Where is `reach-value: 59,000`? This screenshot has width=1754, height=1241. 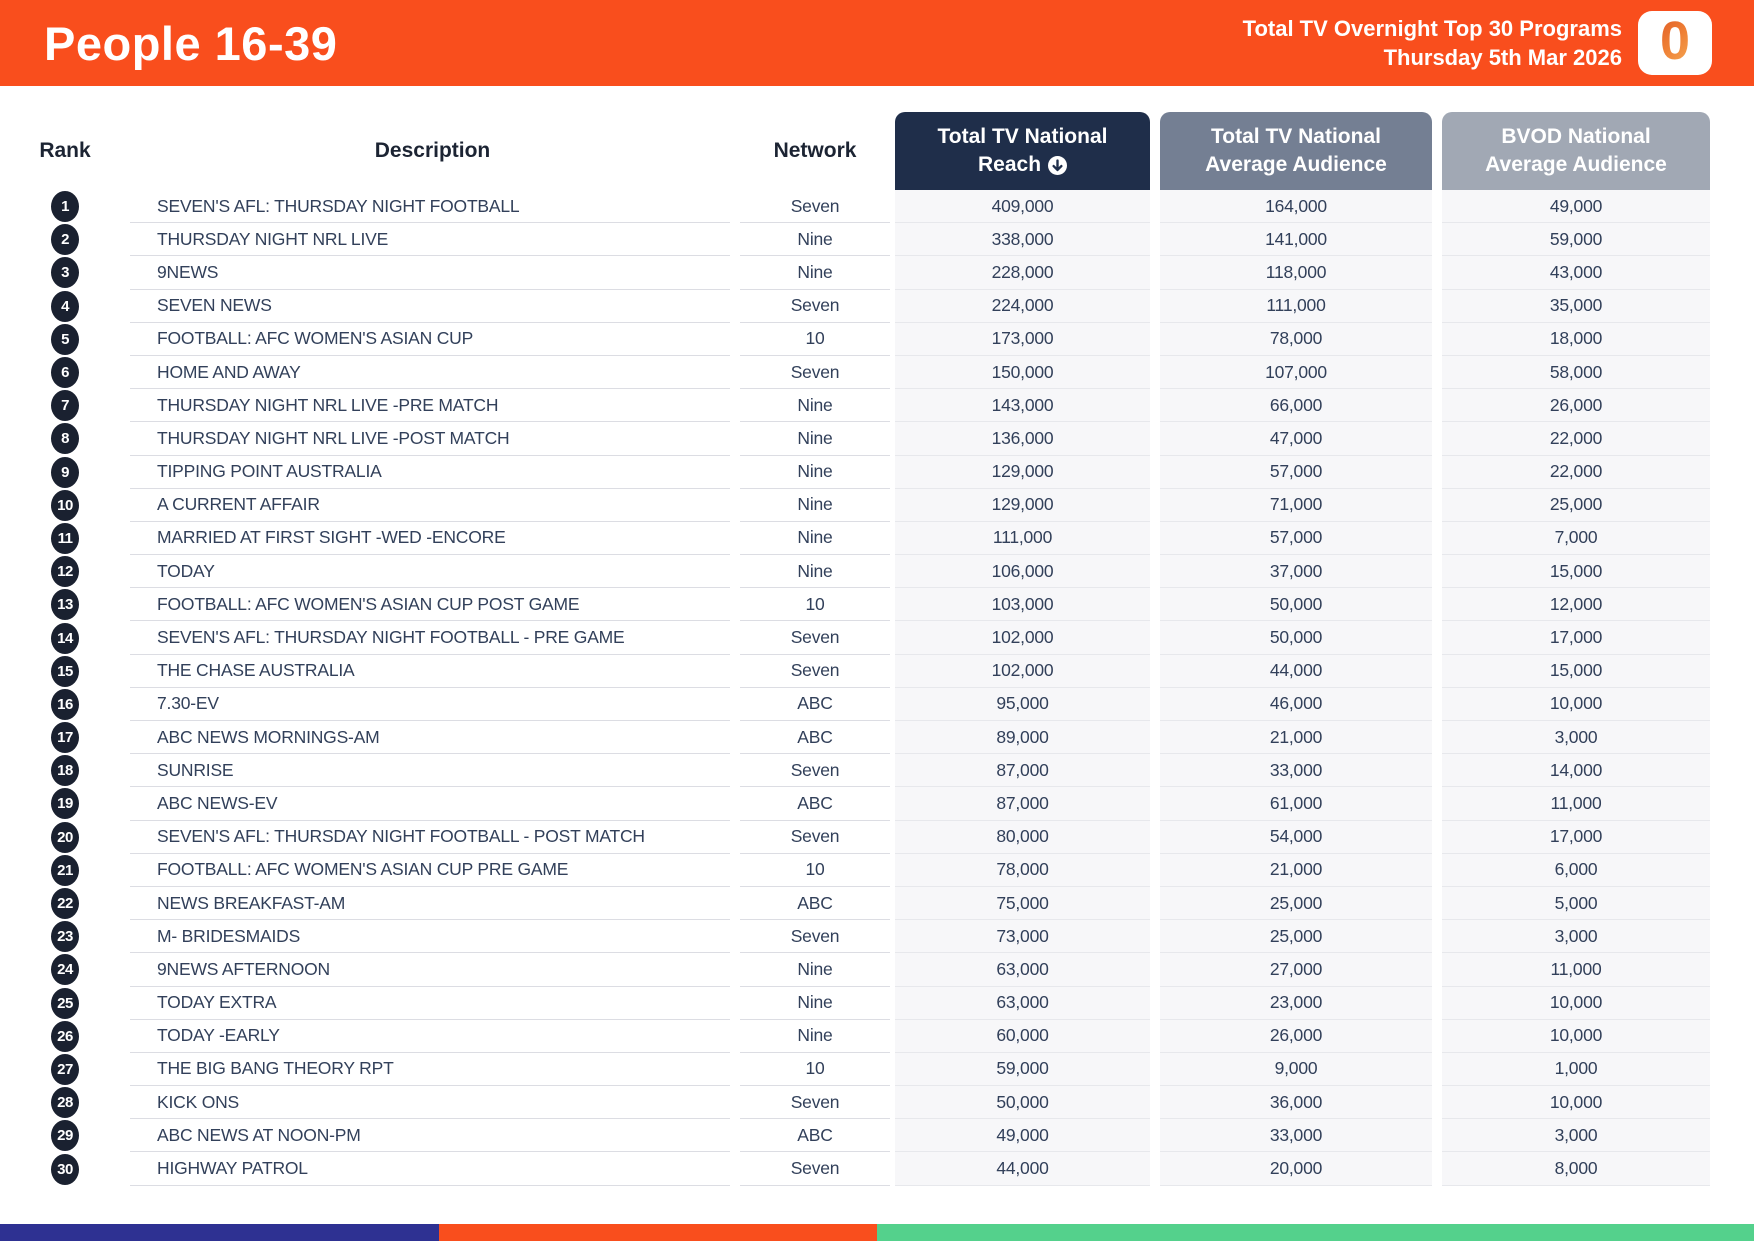
reach-value: 59,000 is located at coordinates (1022, 1069).